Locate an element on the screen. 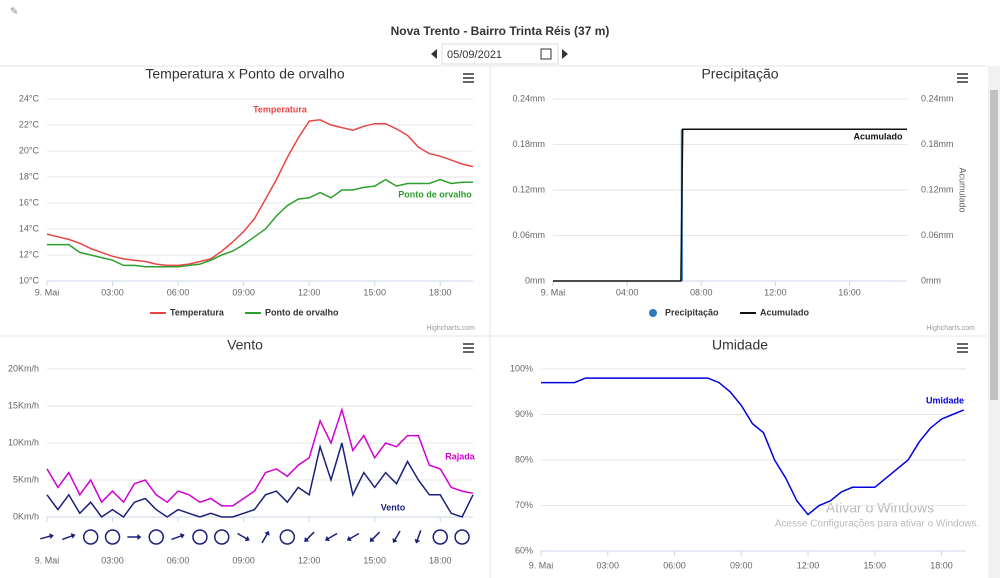  legend-label: Ponto de orvalho is located at coordinates (302, 312).